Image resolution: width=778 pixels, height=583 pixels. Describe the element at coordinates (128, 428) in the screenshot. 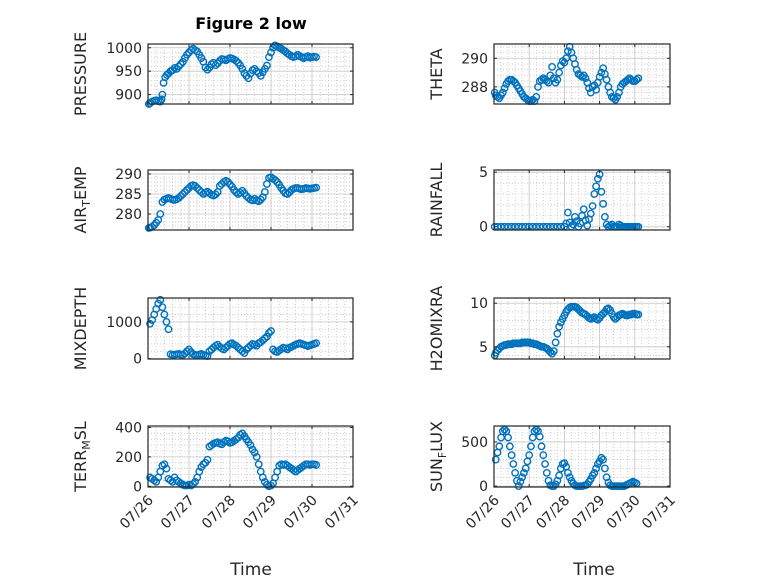

I see `y-tick-label: 400` at that location.